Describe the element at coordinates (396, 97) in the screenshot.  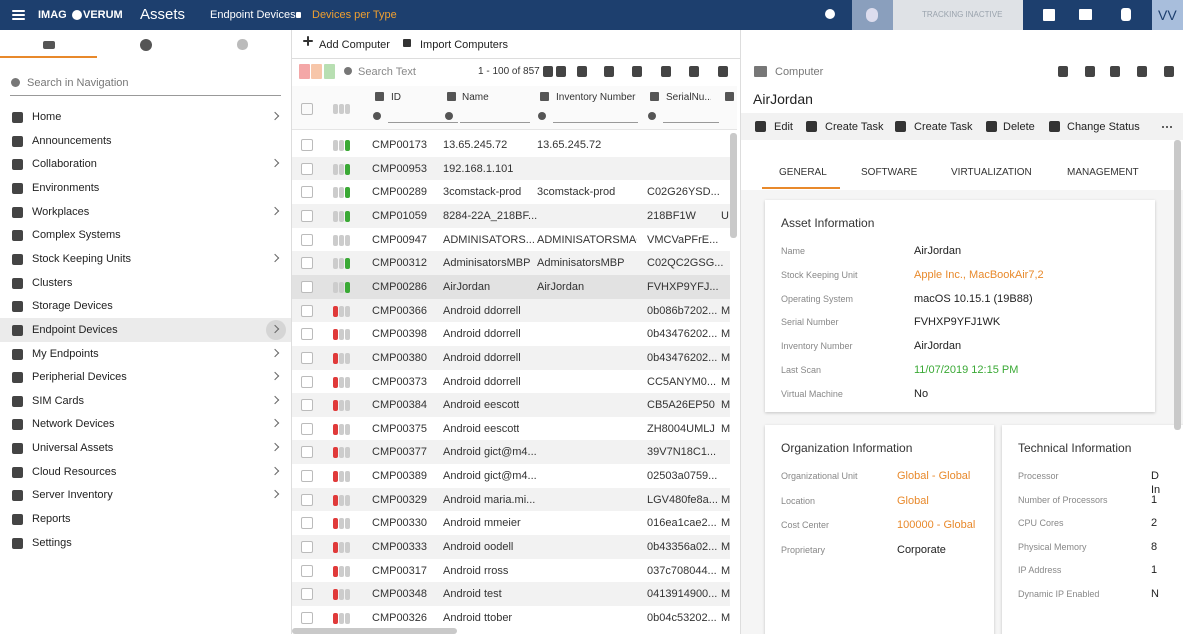
I see `column-header: ID` at that location.